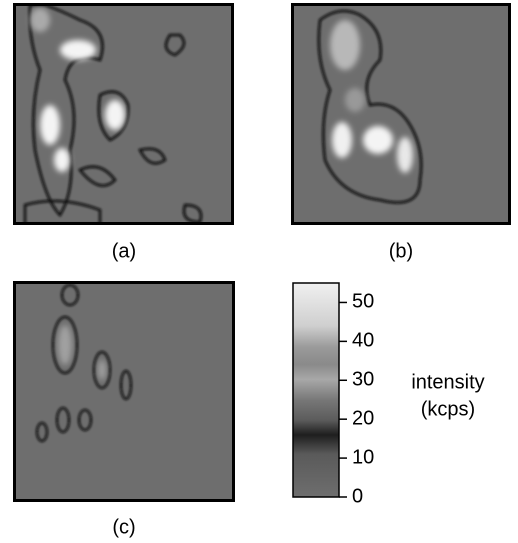 The image size is (518, 543). Describe the element at coordinates (363, 380) in the screenshot. I see `colorbar-tick-label: 30` at that location.